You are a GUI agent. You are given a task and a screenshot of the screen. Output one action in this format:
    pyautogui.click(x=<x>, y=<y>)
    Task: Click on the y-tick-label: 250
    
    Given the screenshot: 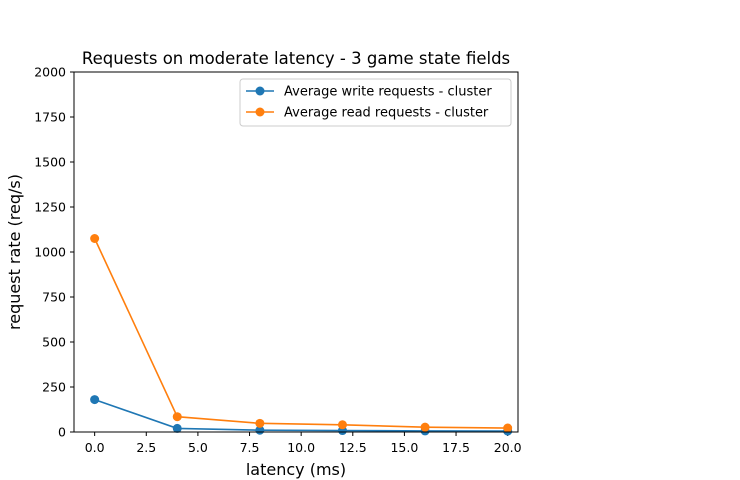 What is the action you would take?
    pyautogui.click(x=54, y=387)
    